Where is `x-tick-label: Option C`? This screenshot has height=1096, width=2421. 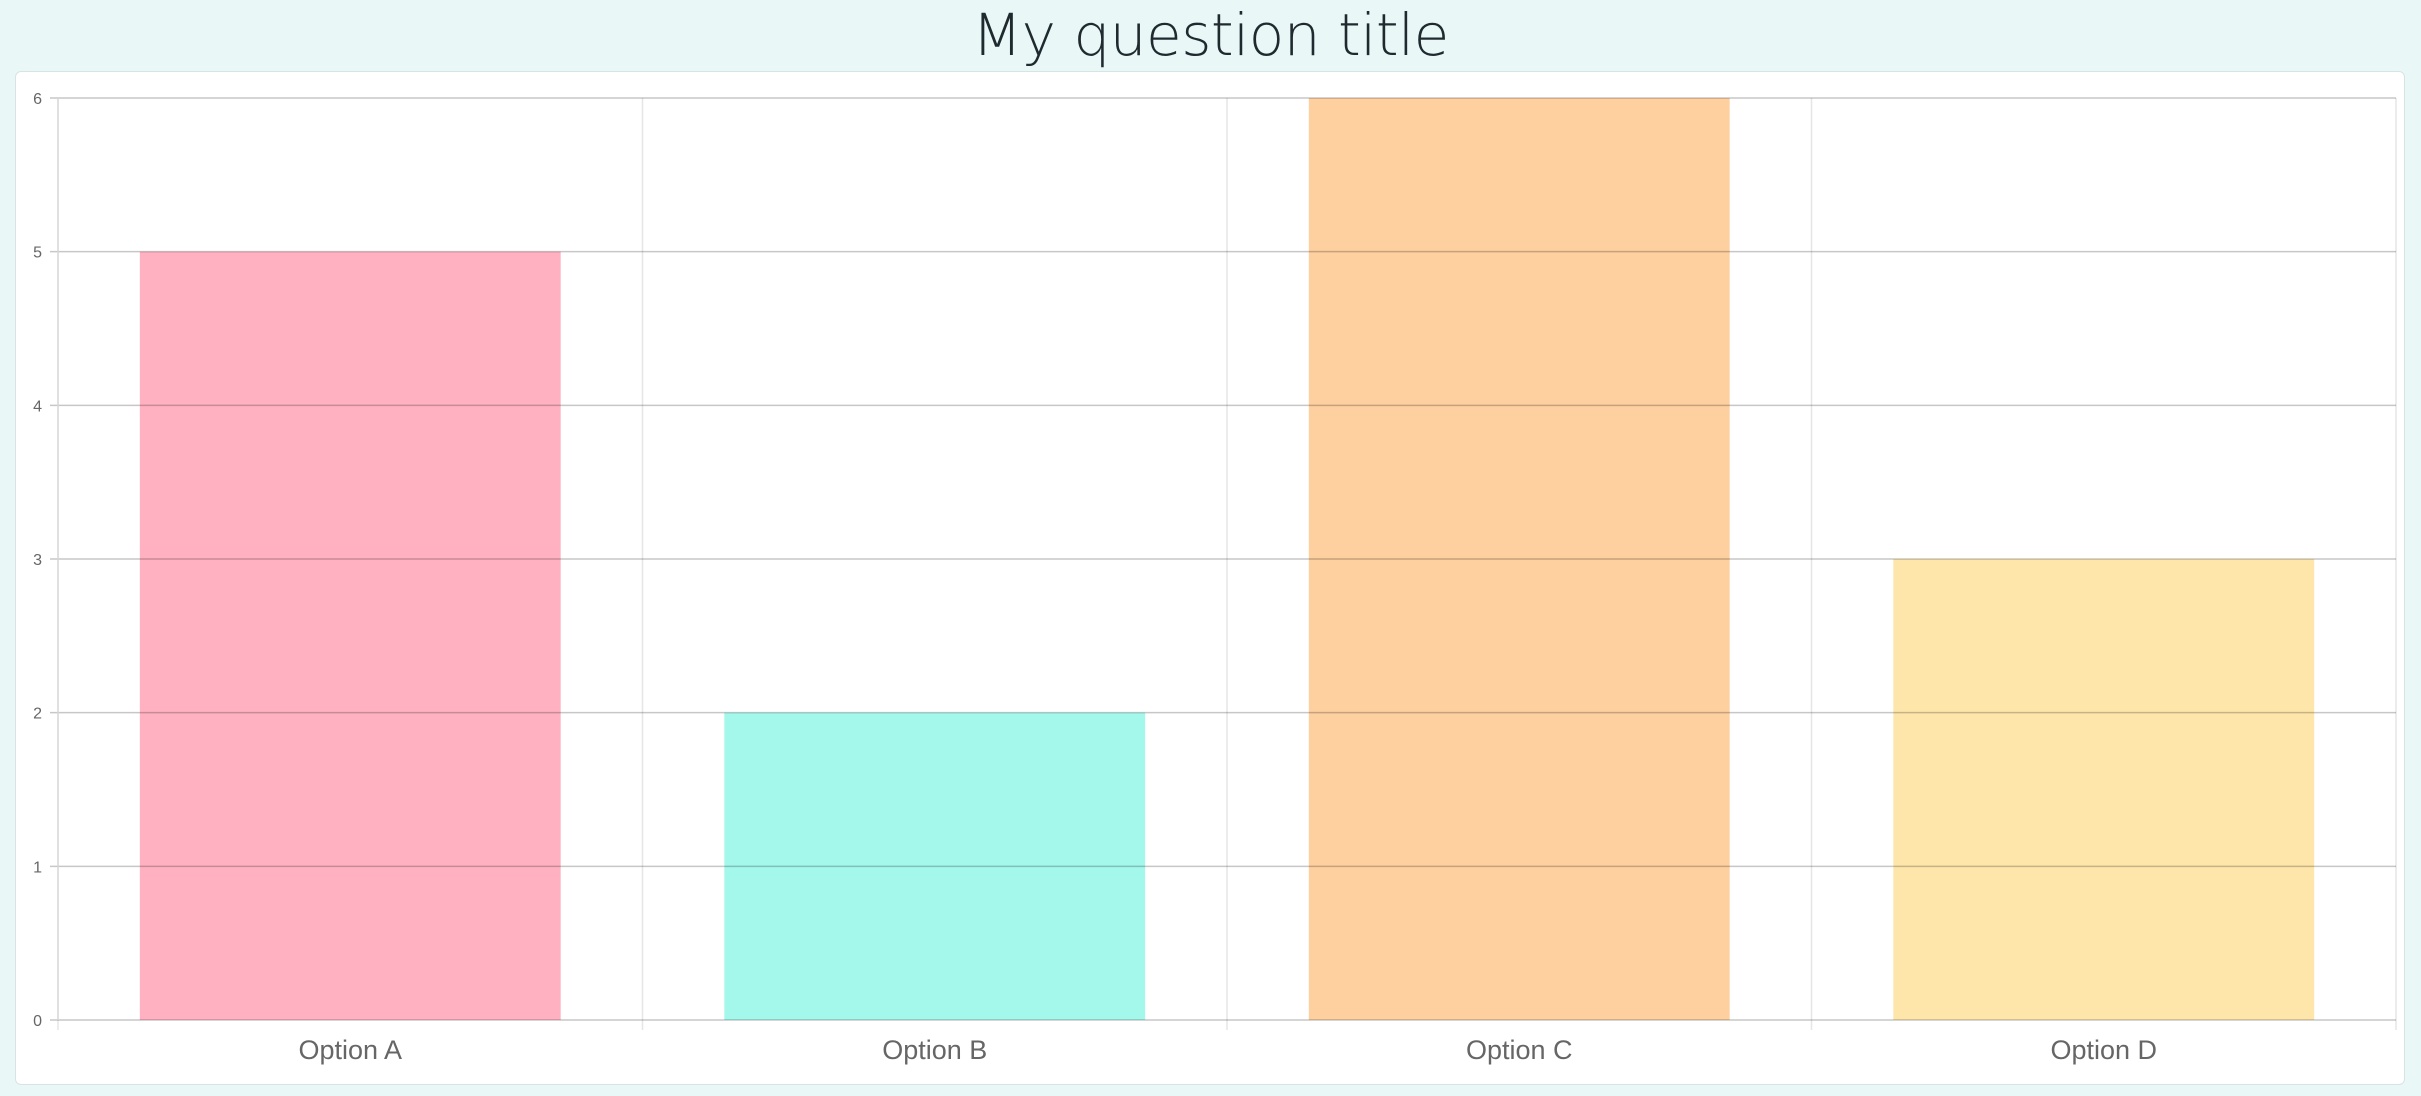
x-tick-label: Option C is located at coordinates (1519, 1050).